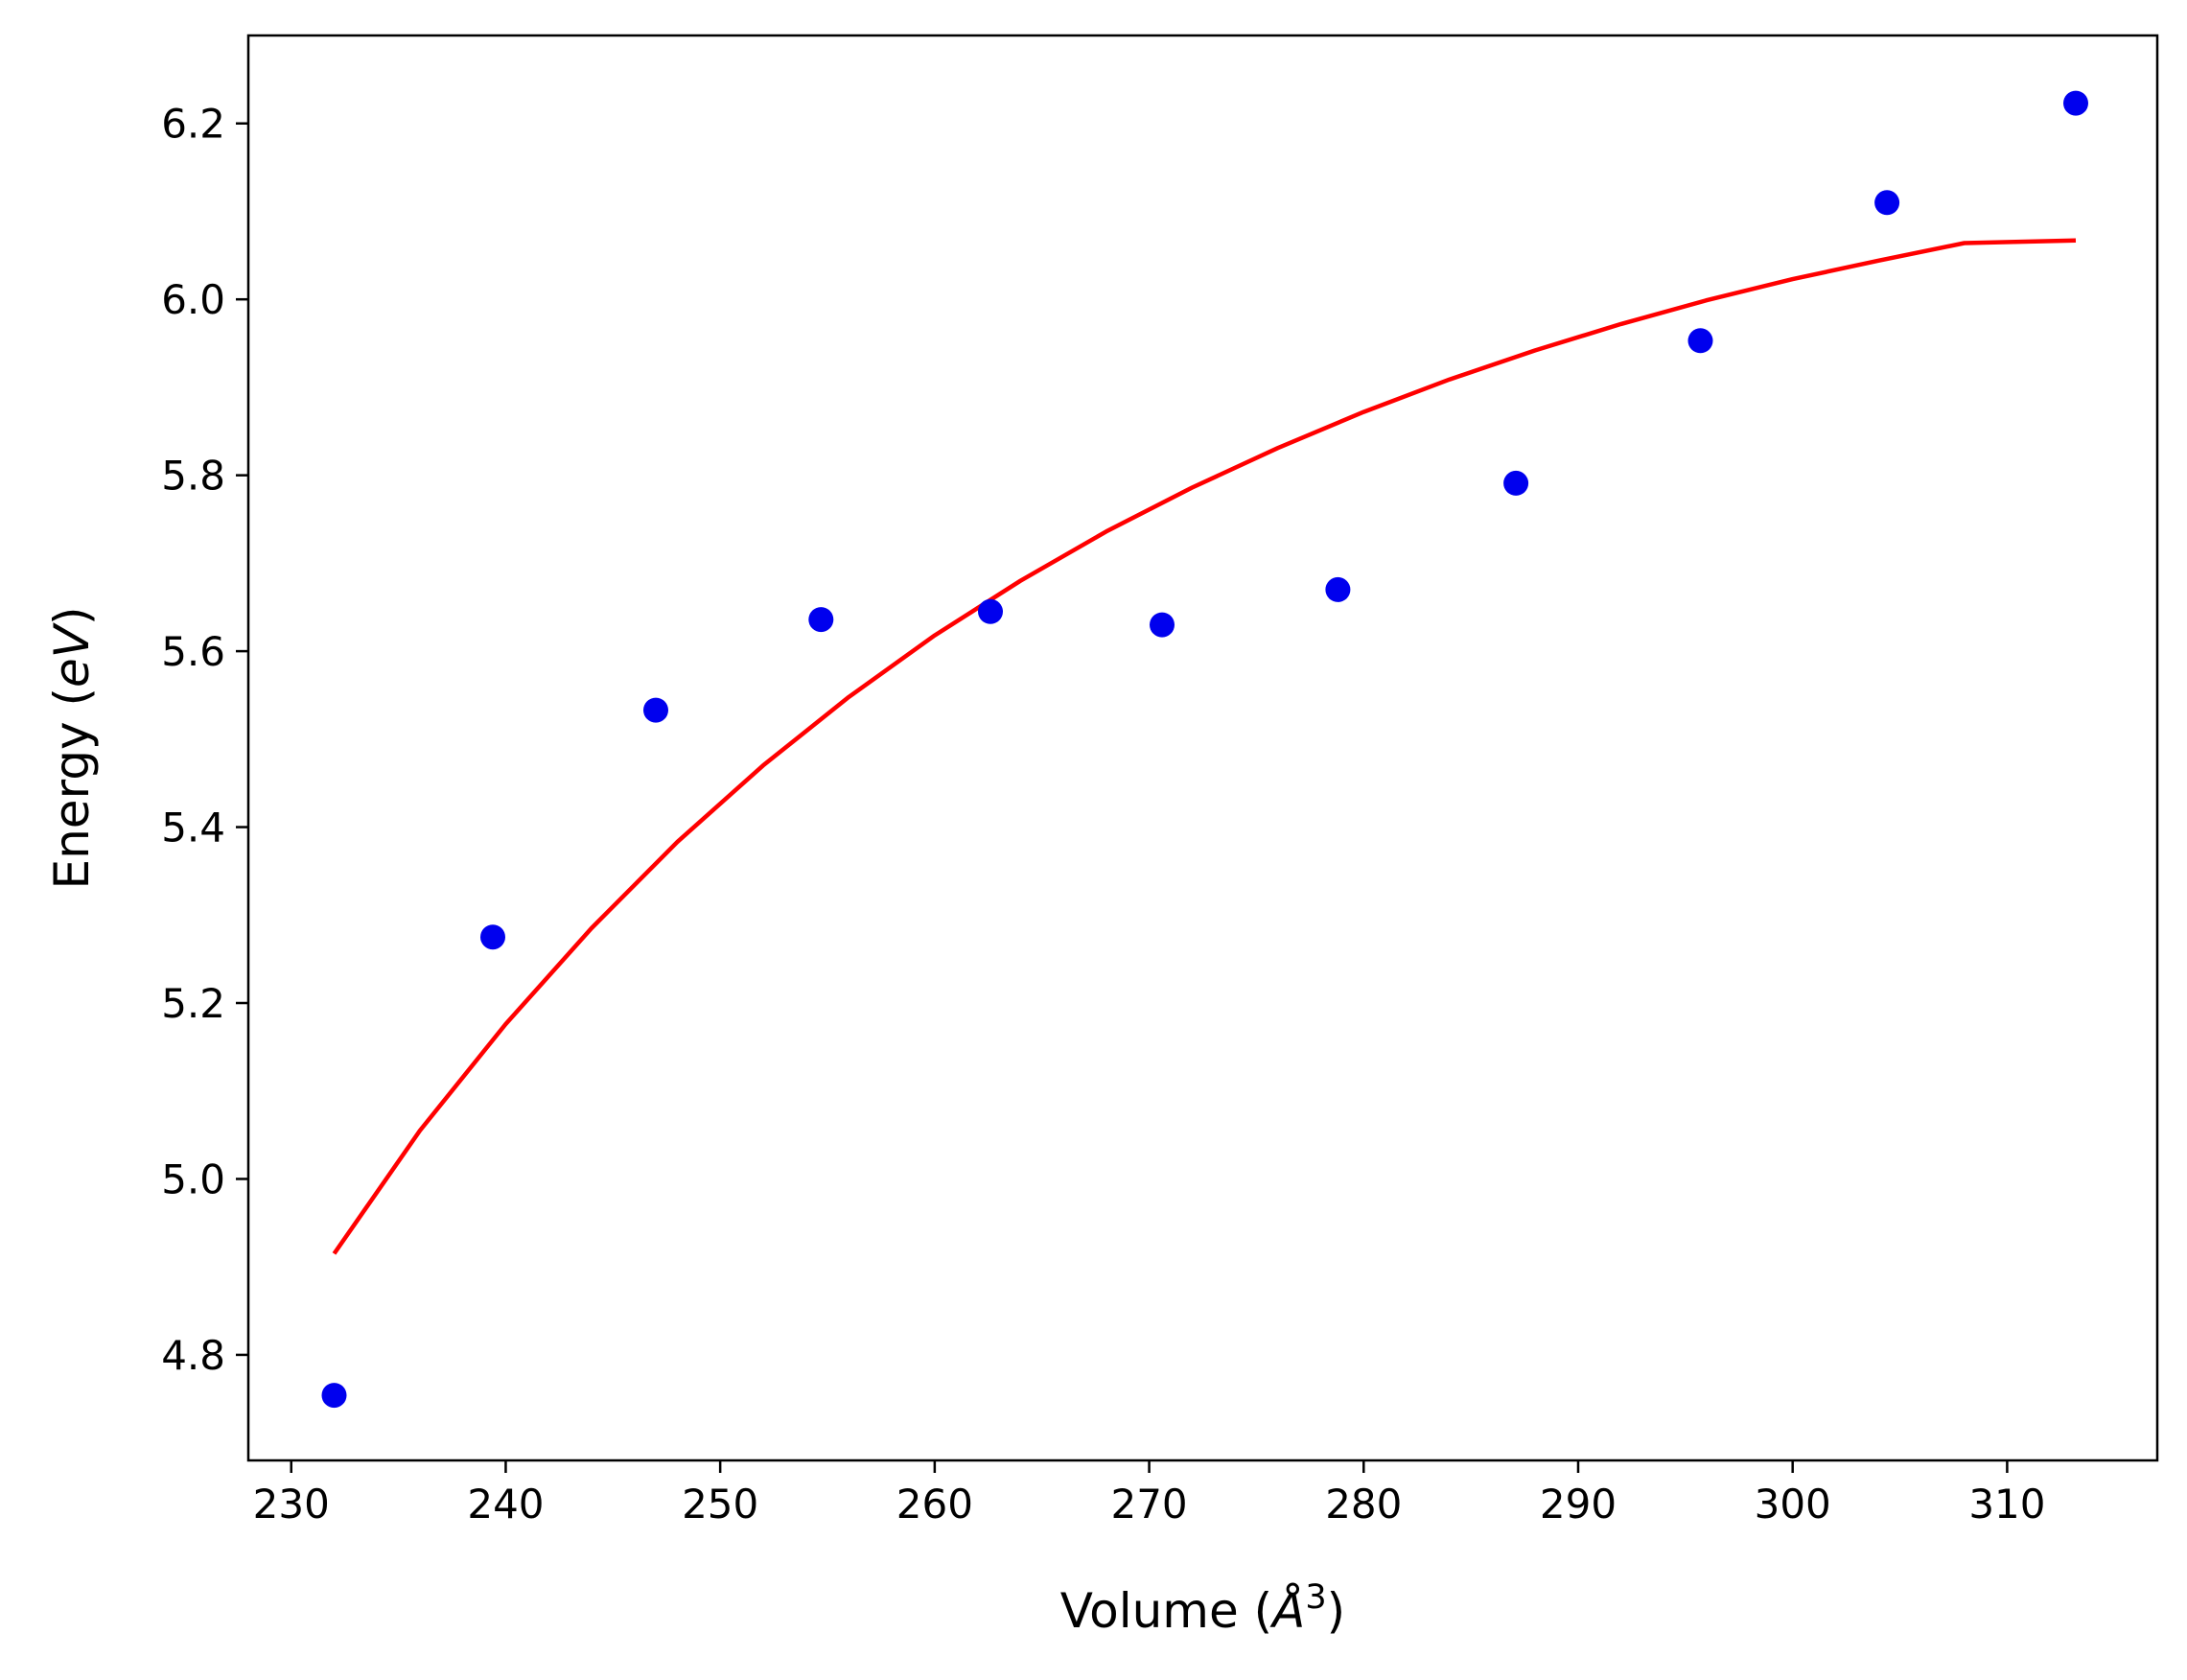 This screenshot has height=1680, width=2187. Describe the element at coordinates (934, 1504) in the screenshot. I see `x-tick-label: 260` at that location.